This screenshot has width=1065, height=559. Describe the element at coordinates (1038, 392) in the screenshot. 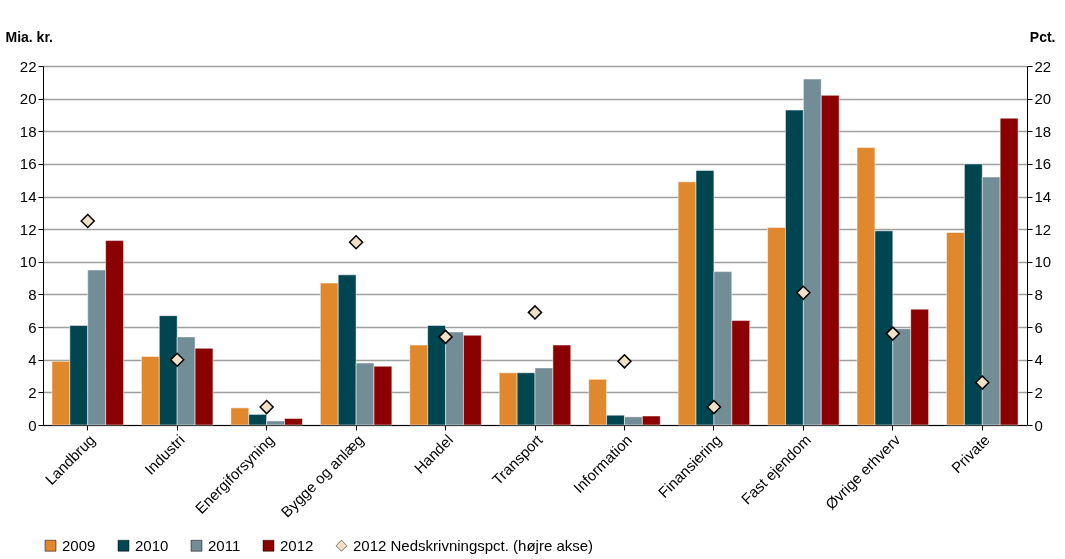

I see `y2-tick-label: 2` at that location.